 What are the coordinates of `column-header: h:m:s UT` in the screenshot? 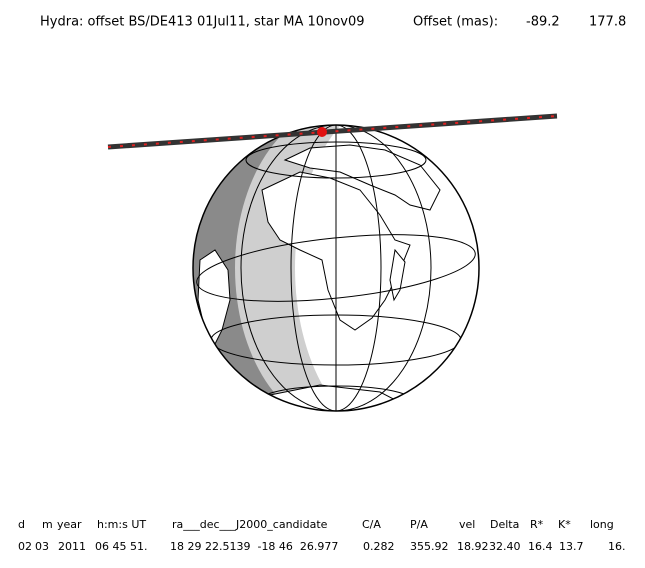 It's located at (121, 524).